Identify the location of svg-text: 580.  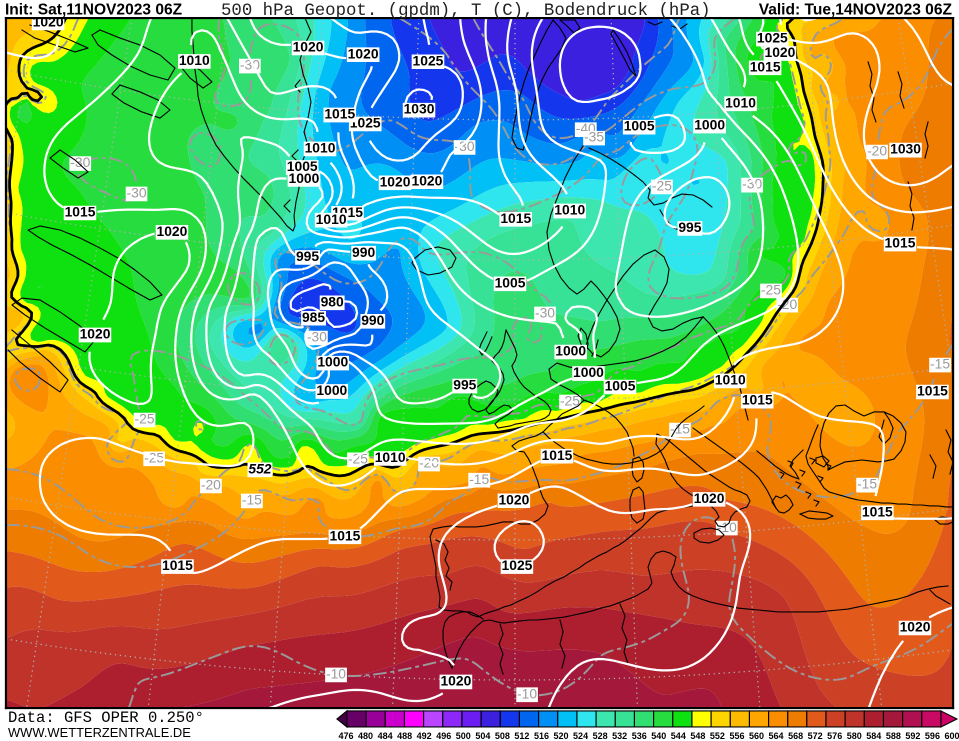
(854, 736).